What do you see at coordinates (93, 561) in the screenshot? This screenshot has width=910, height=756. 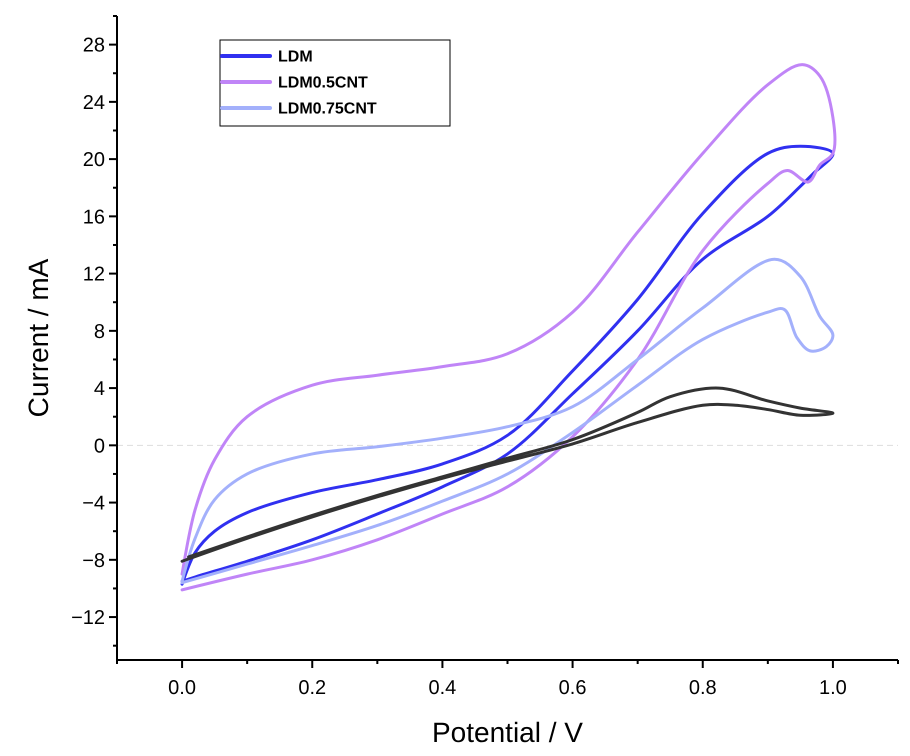 I see `y-tick-label: −8` at bounding box center [93, 561].